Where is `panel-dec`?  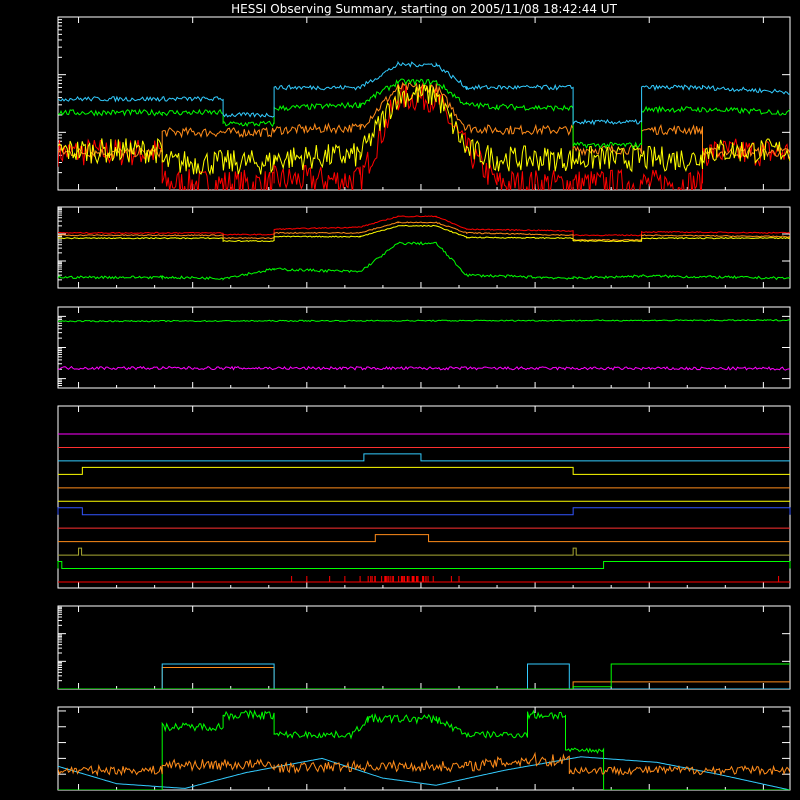 panel-dec is located at coordinates (424, 647).